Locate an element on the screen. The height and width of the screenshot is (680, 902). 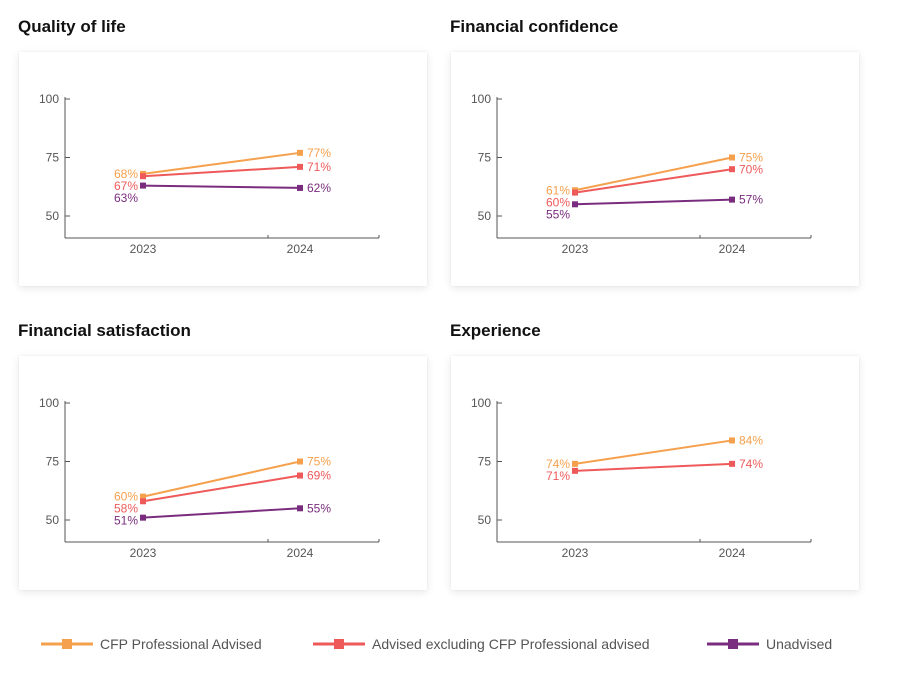
chart-title-experience: Experience is located at coordinates (495, 330).